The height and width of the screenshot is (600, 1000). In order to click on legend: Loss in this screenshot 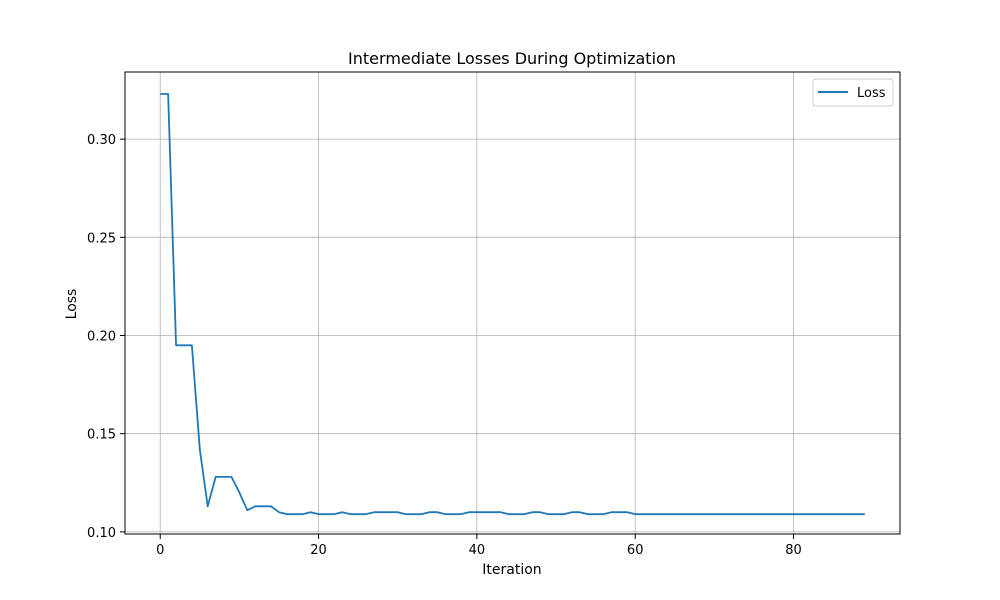, I will do `click(853, 92)`.